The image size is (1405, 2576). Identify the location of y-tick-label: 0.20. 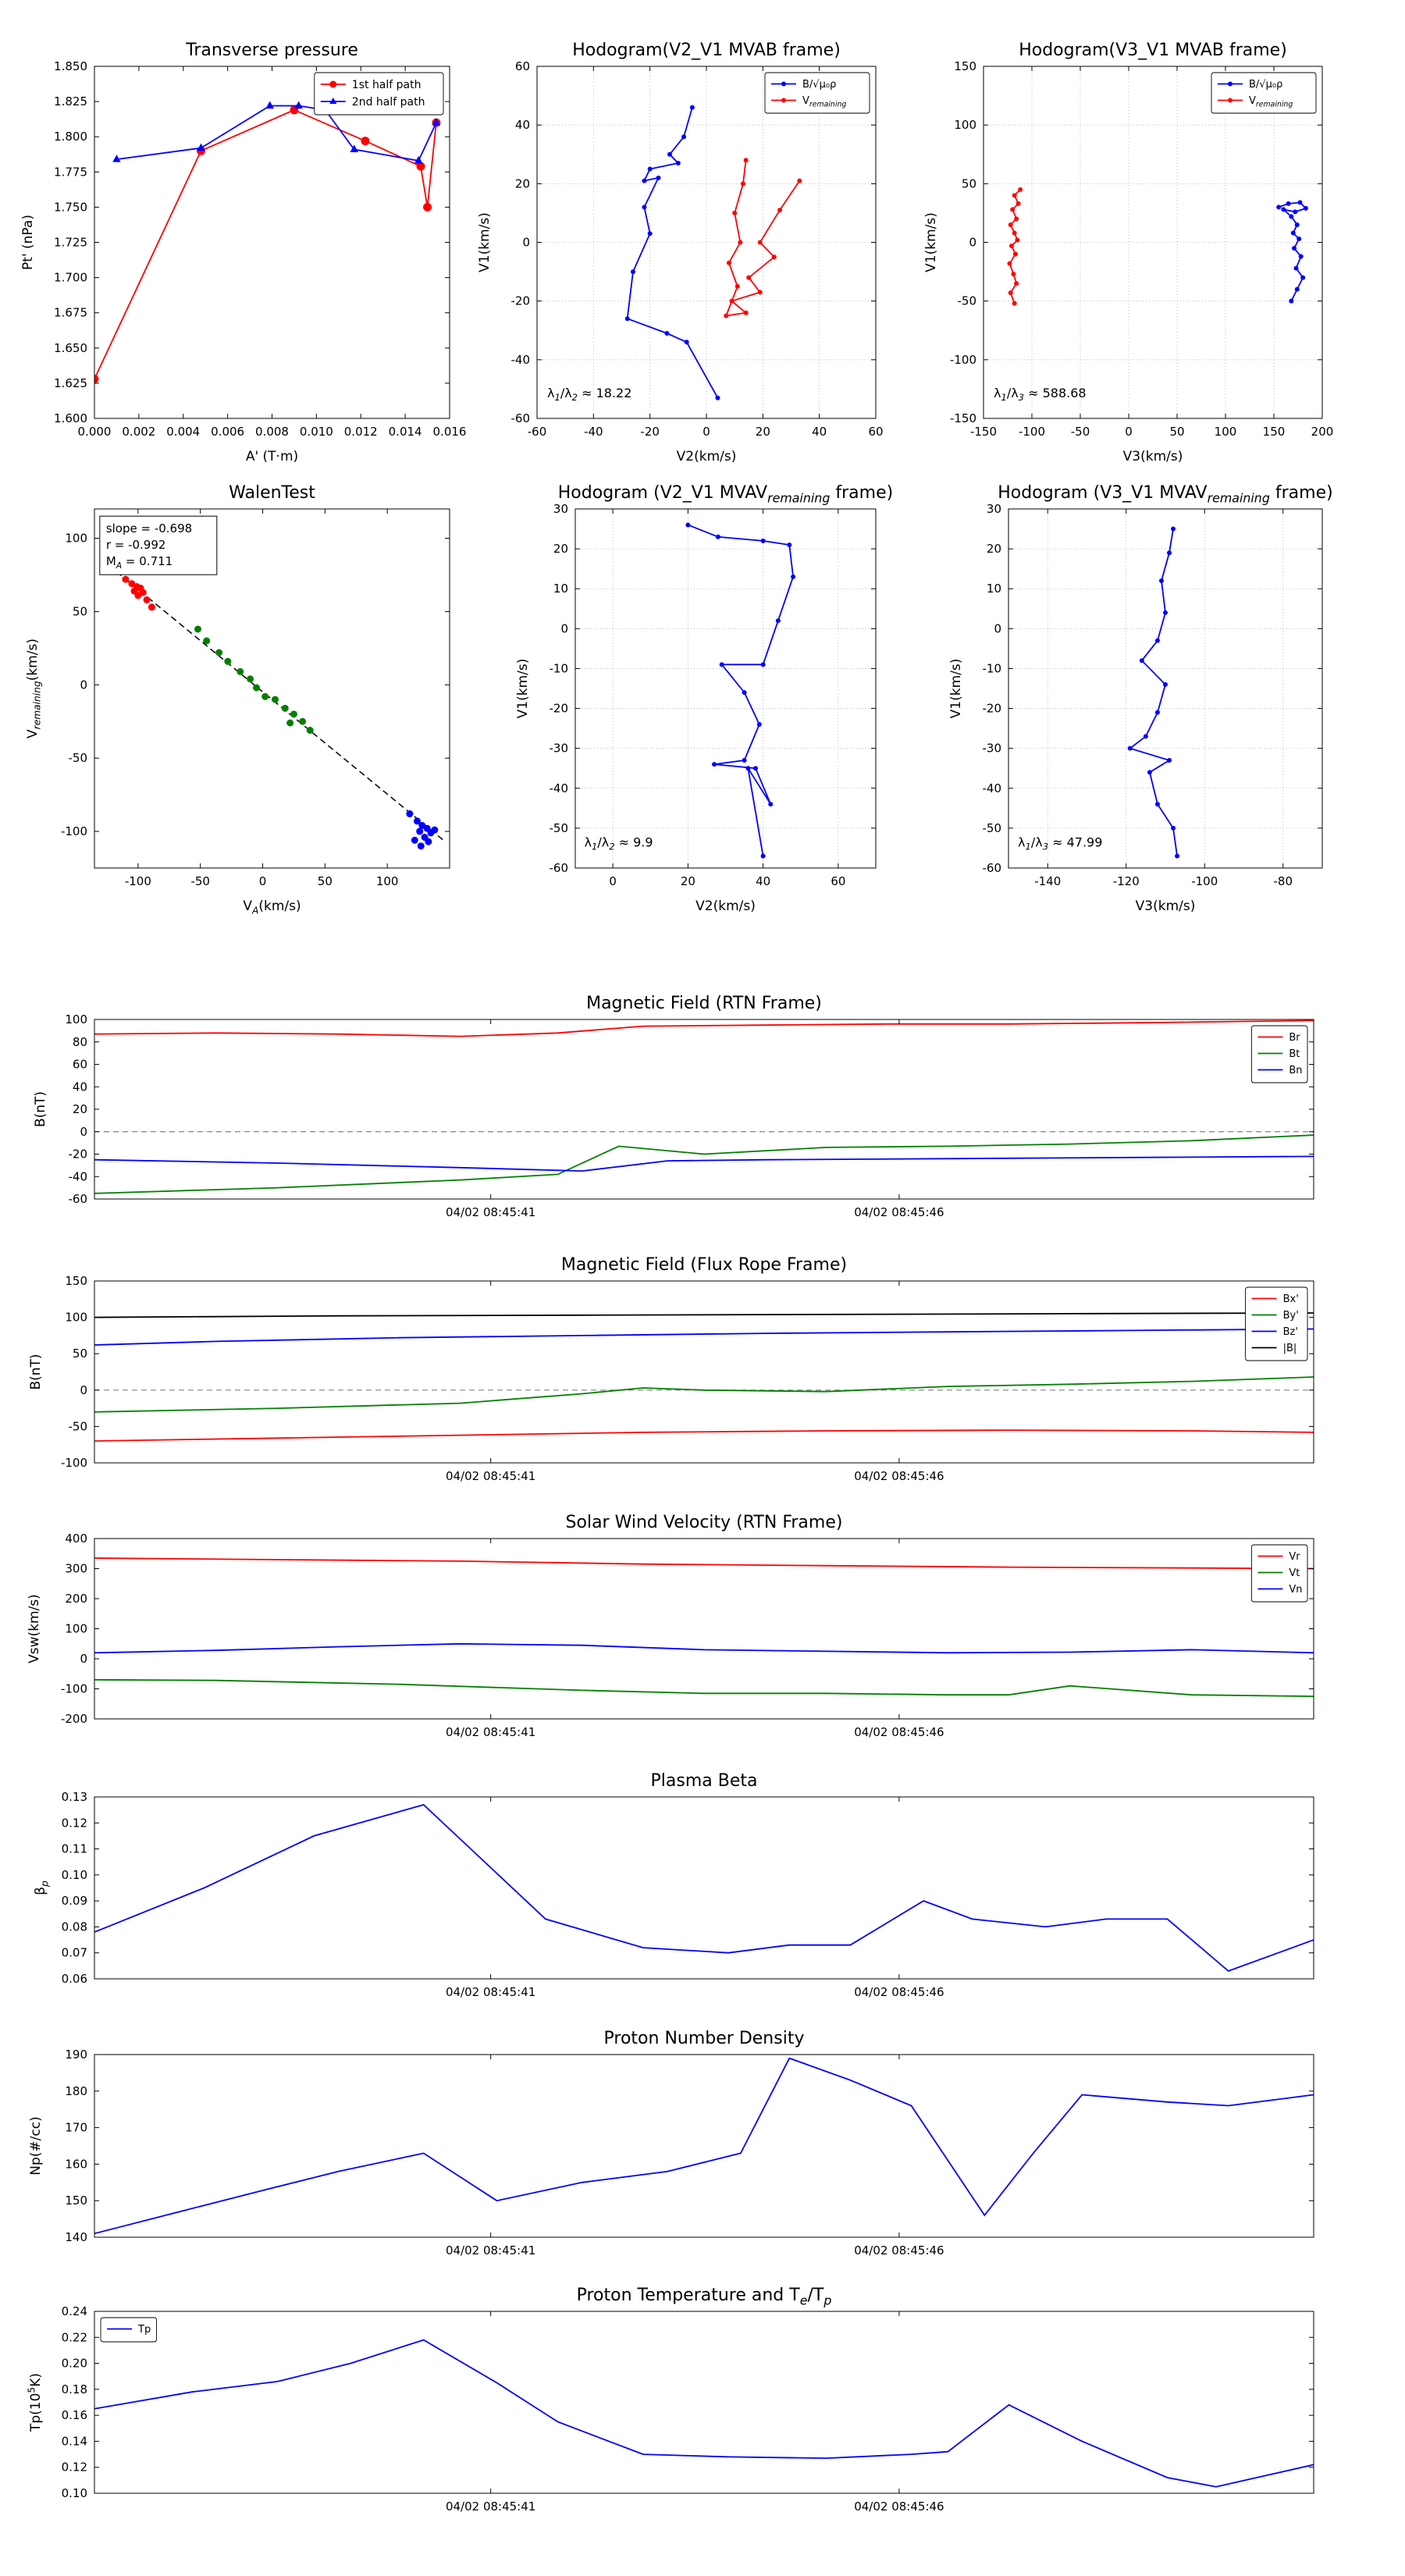
(74, 2364).